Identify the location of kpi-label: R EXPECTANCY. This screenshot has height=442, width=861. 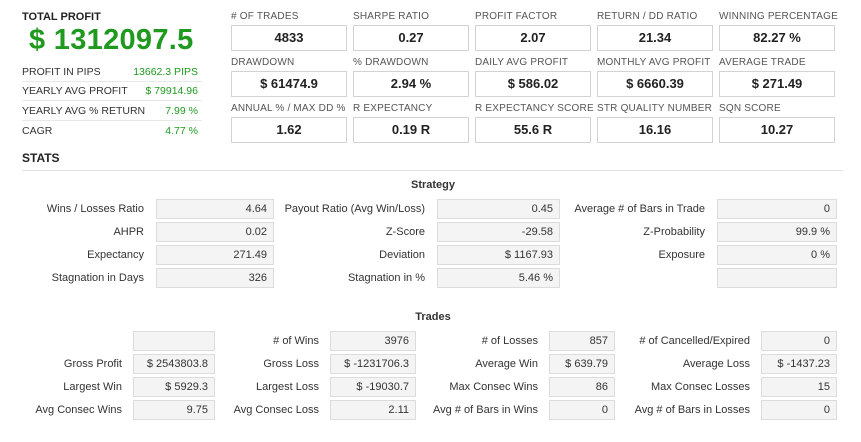
(393, 108).